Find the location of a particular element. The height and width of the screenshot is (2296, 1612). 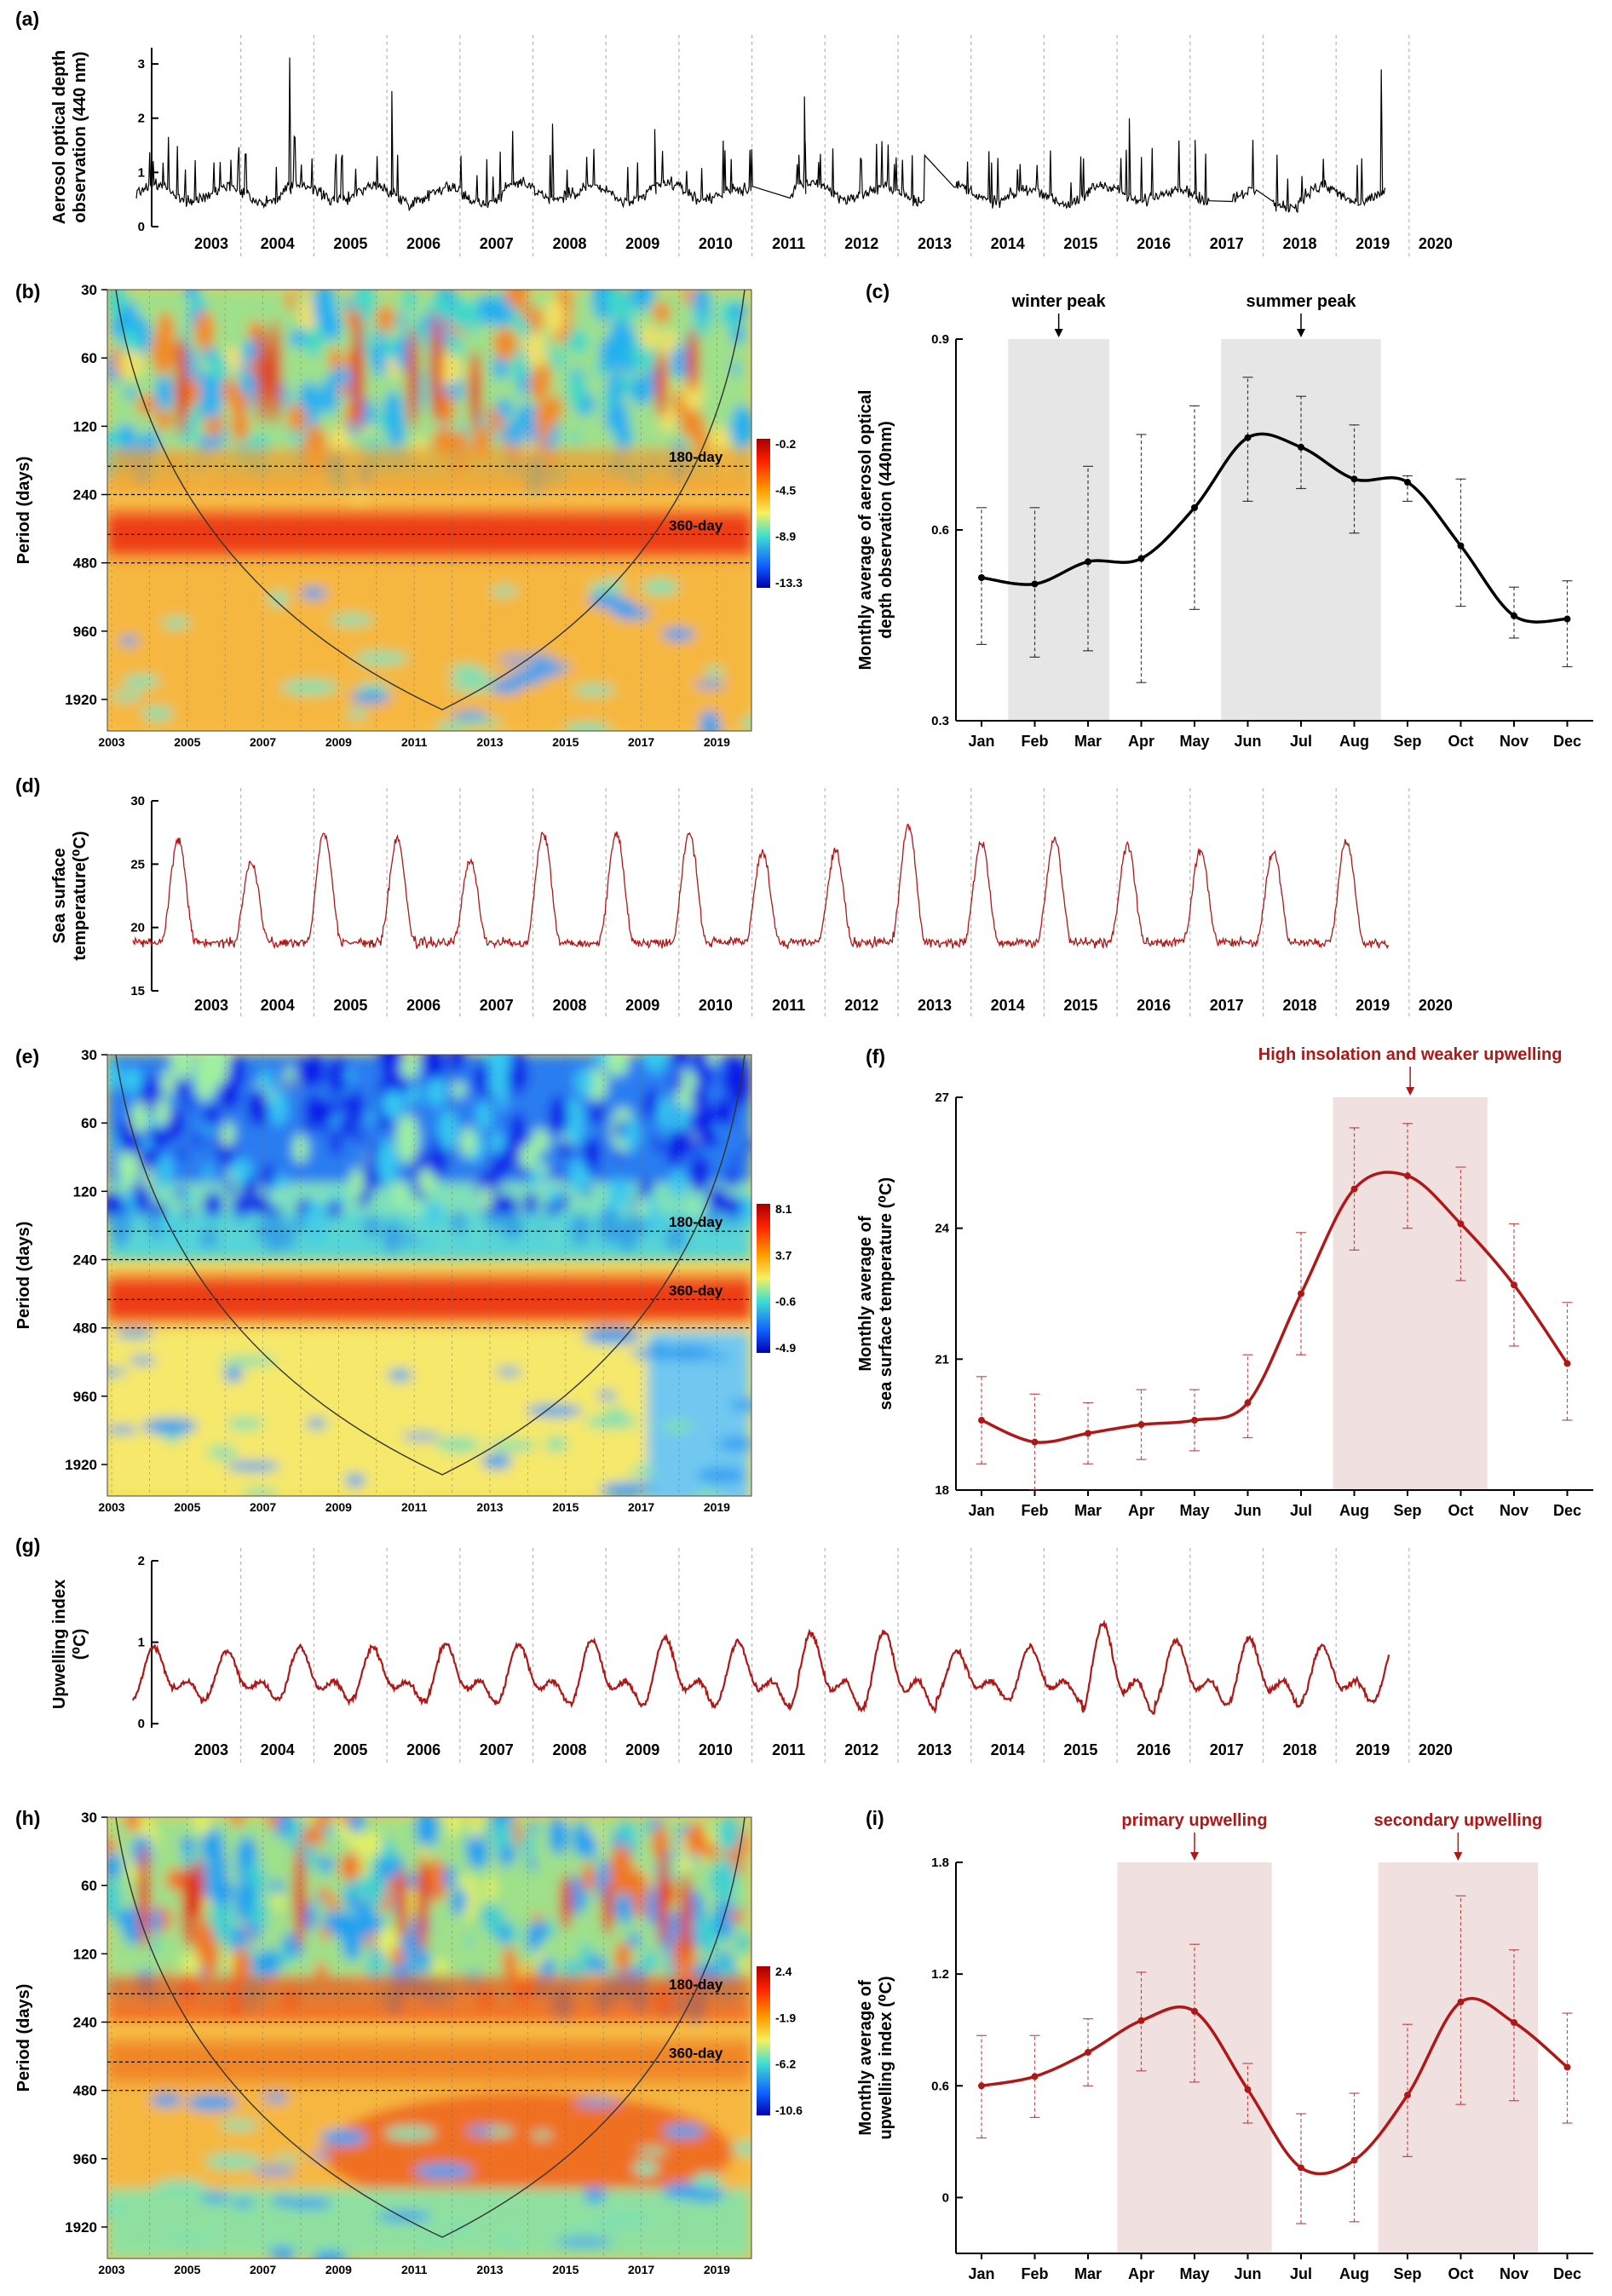

colorbar-tick-label: -13.3 is located at coordinates (789, 583).